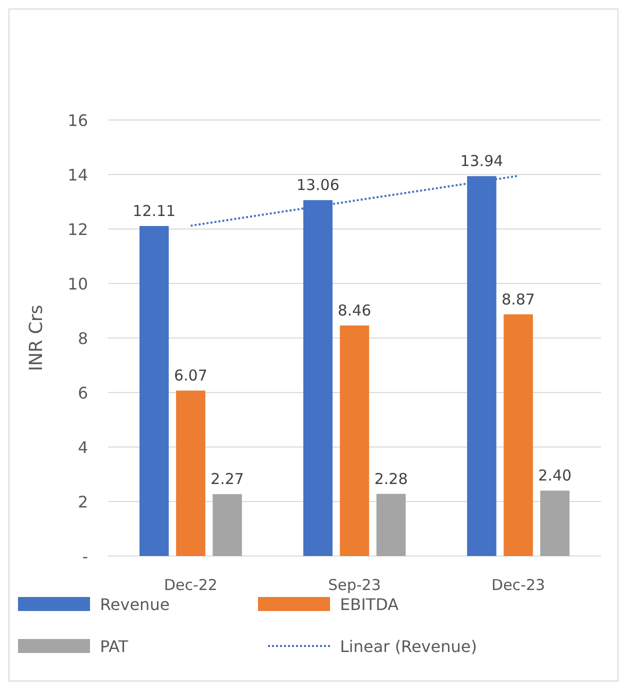  What do you see at coordinates (482, 161) in the screenshot?
I see `data-label: 13.94` at bounding box center [482, 161].